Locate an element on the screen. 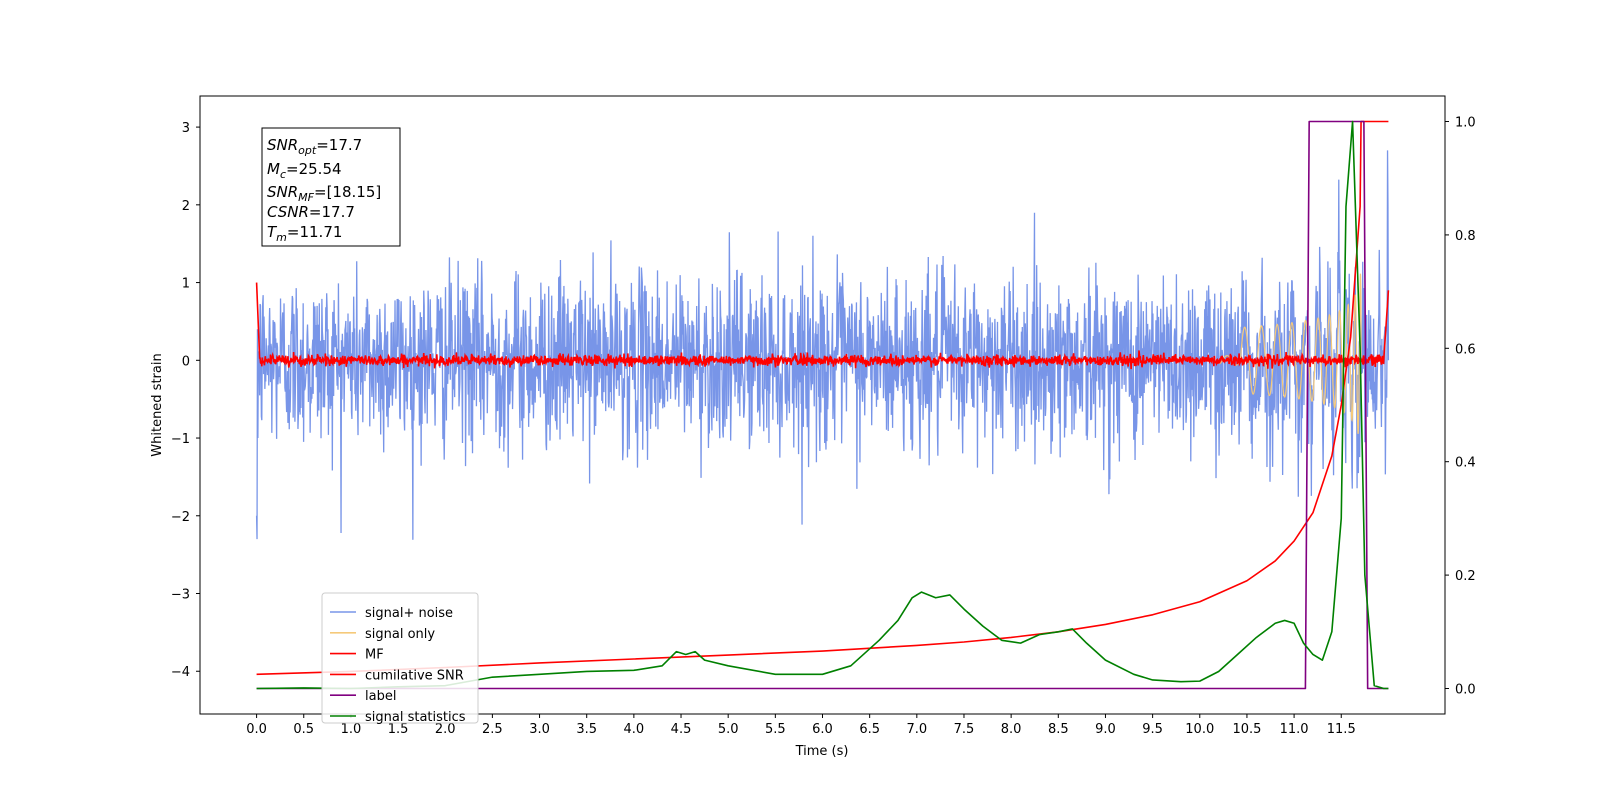 This screenshot has width=1600, height=800. y-tick-label: −2 is located at coordinates (180, 517).